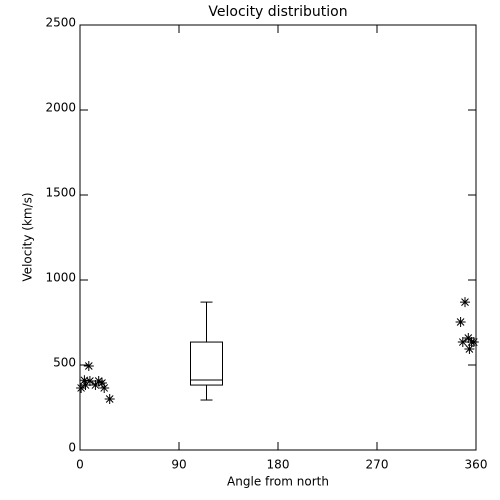  Describe the element at coordinates (278, 482) in the screenshot. I see `x-axis-label: Angle from north` at that location.